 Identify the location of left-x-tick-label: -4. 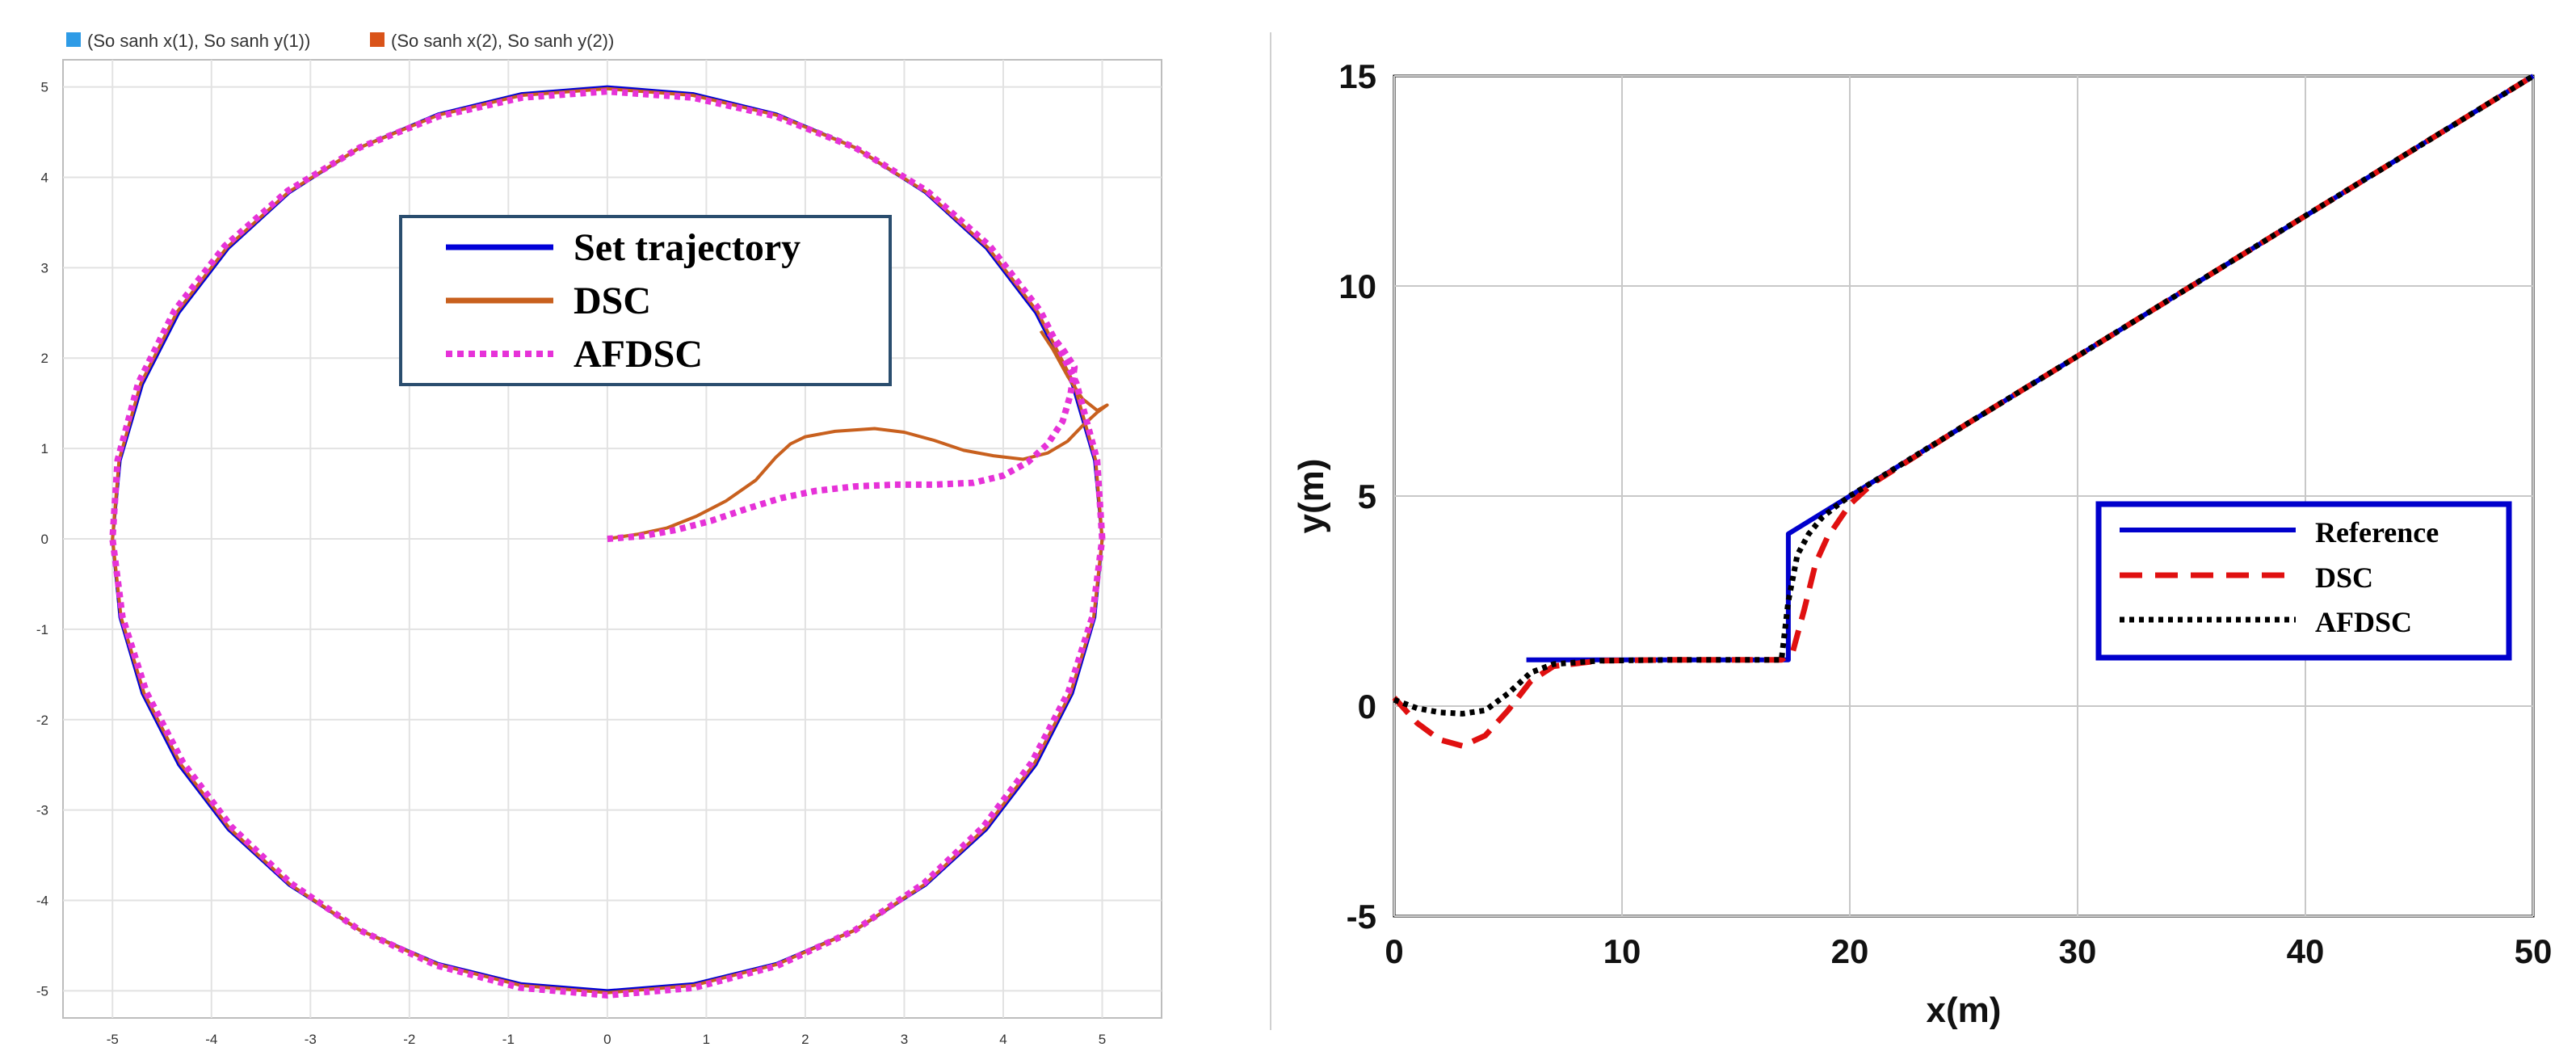
(211, 1039).